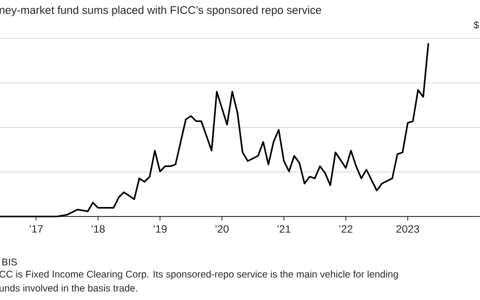 Image resolution: width=480 pixels, height=300 pixels. Describe the element at coordinates (9, 262) in the screenshot. I see `text: BIS` at that location.